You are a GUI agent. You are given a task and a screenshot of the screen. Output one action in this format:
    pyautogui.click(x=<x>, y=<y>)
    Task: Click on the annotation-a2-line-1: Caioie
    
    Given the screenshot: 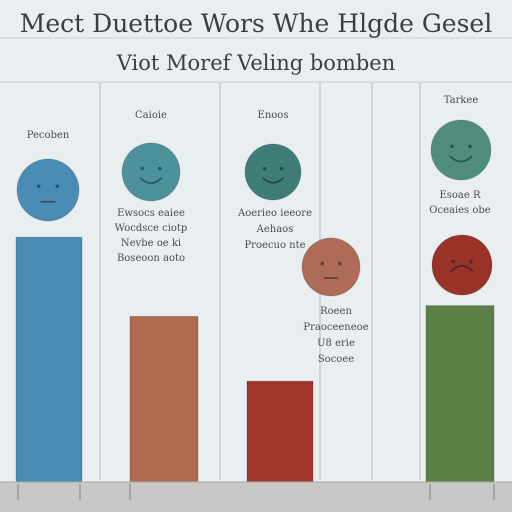 What is the action you would take?
    pyautogui.click(x=151, y=115)
    